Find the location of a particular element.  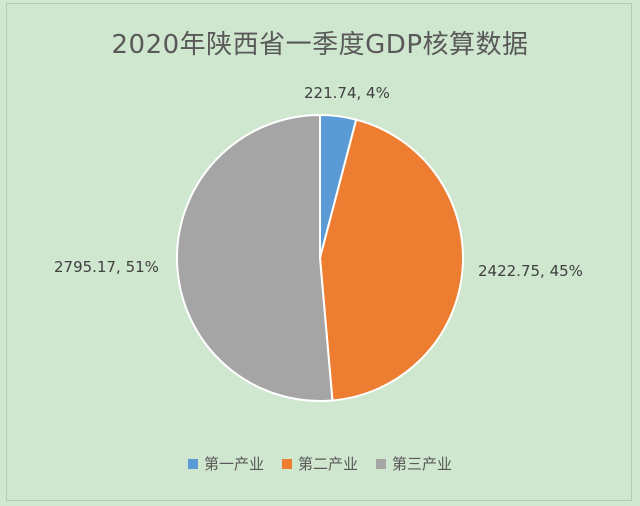

legend-label-tertiary: 第三产业 is located at coordinates (422, 464).